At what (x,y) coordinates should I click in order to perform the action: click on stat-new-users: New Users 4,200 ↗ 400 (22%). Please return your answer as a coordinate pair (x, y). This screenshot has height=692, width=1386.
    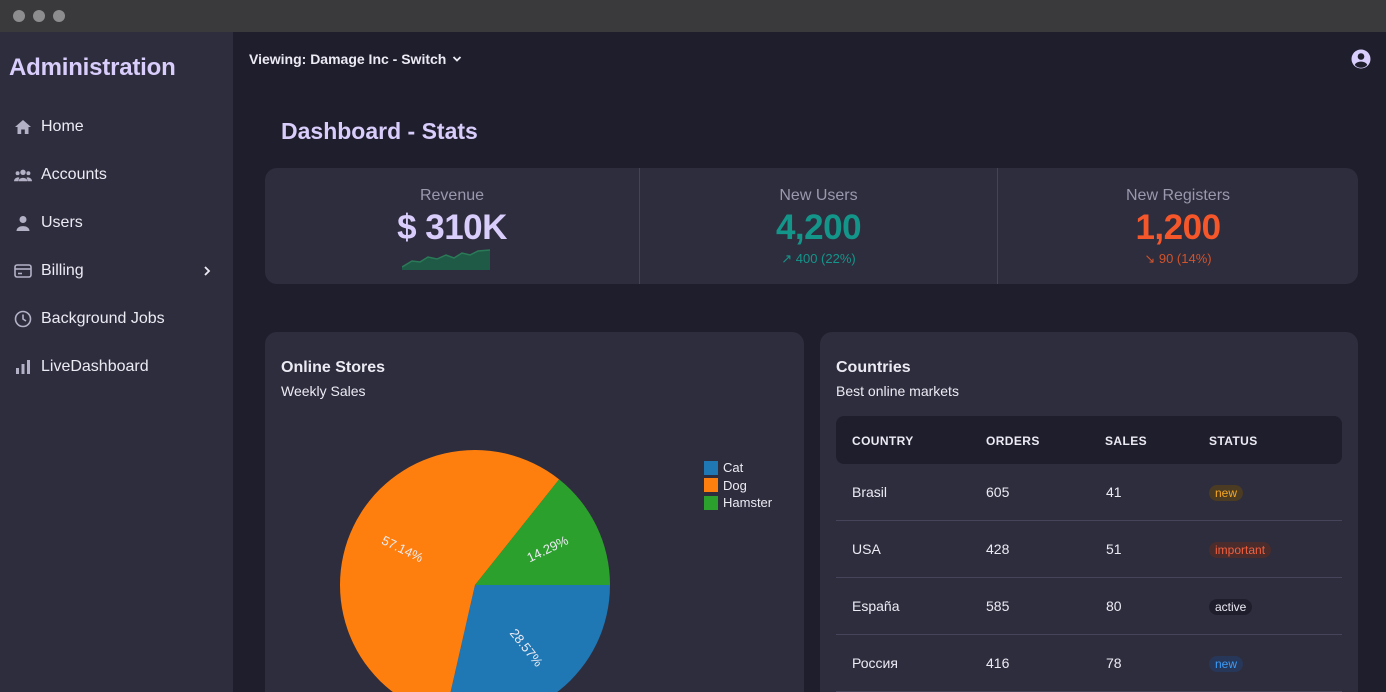
    Looking at the image, I should click on (818, 226).